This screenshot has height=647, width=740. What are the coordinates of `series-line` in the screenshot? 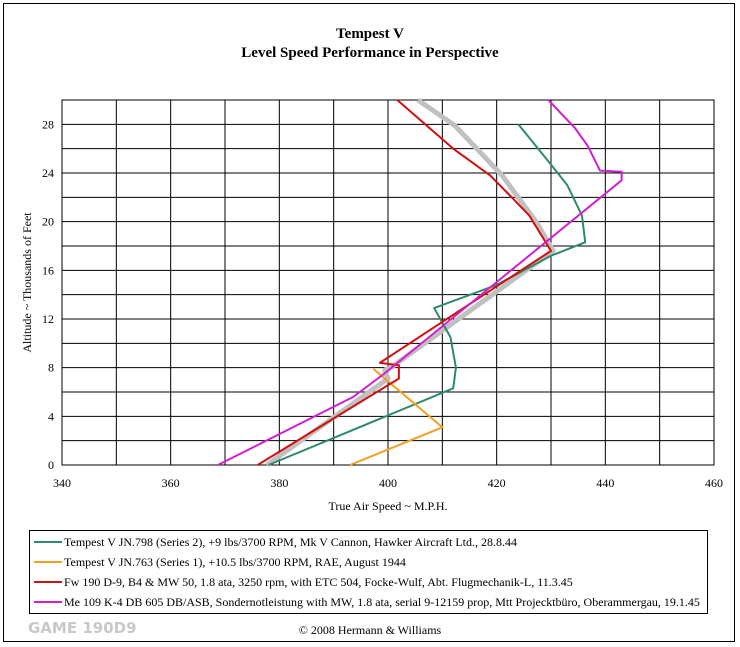 It's located at (396, 417).